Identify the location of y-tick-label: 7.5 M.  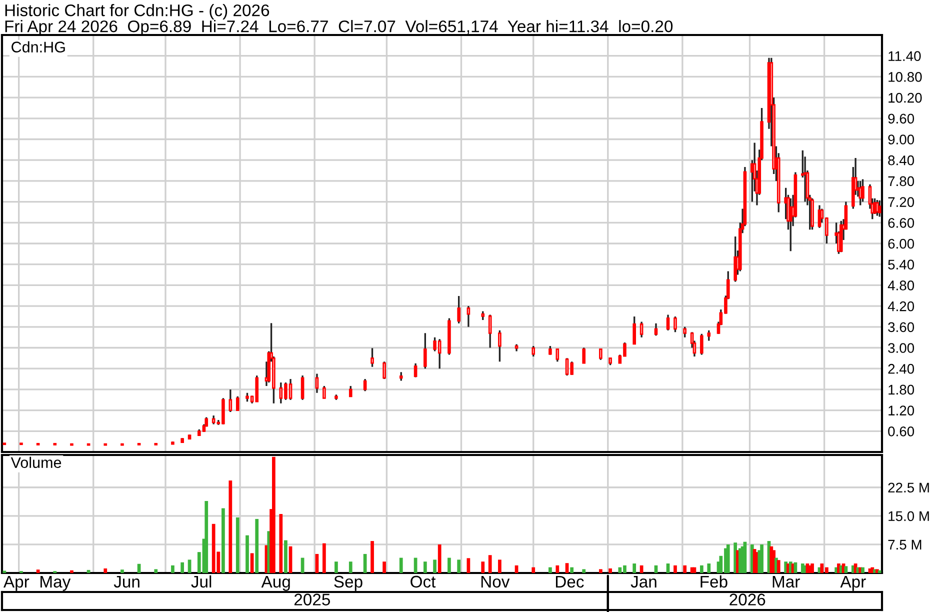
(905, 545).